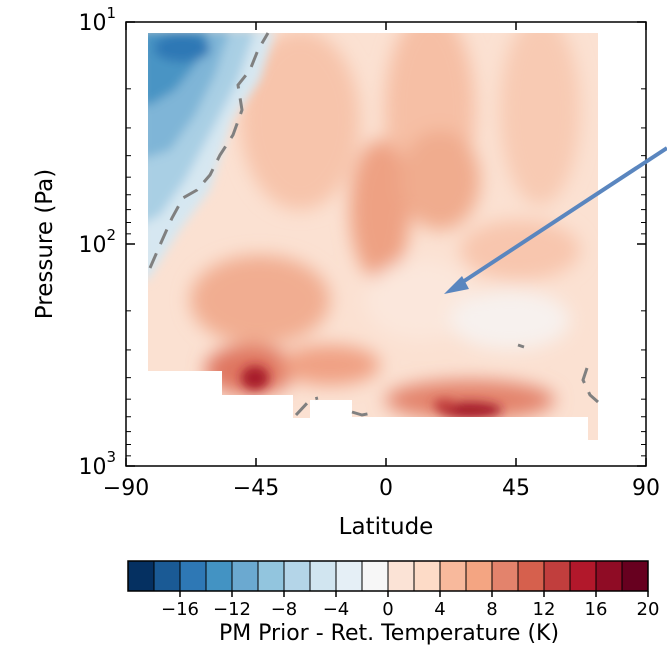 The width and height of the screenshot is (667, 658). What do you see at coordinates (97, 464) in the screenshot?
I see `y-tick-label: 10³` at bounding box center [97, 464].